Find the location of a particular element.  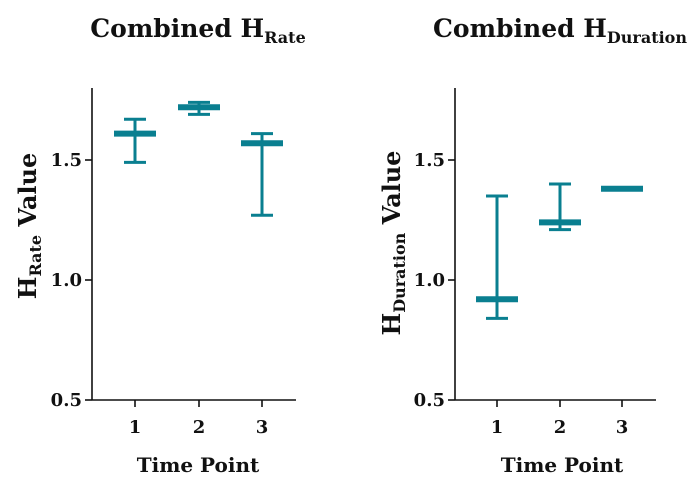

chart-title-rate: Combined HRate is located at coordinates (198, 30).